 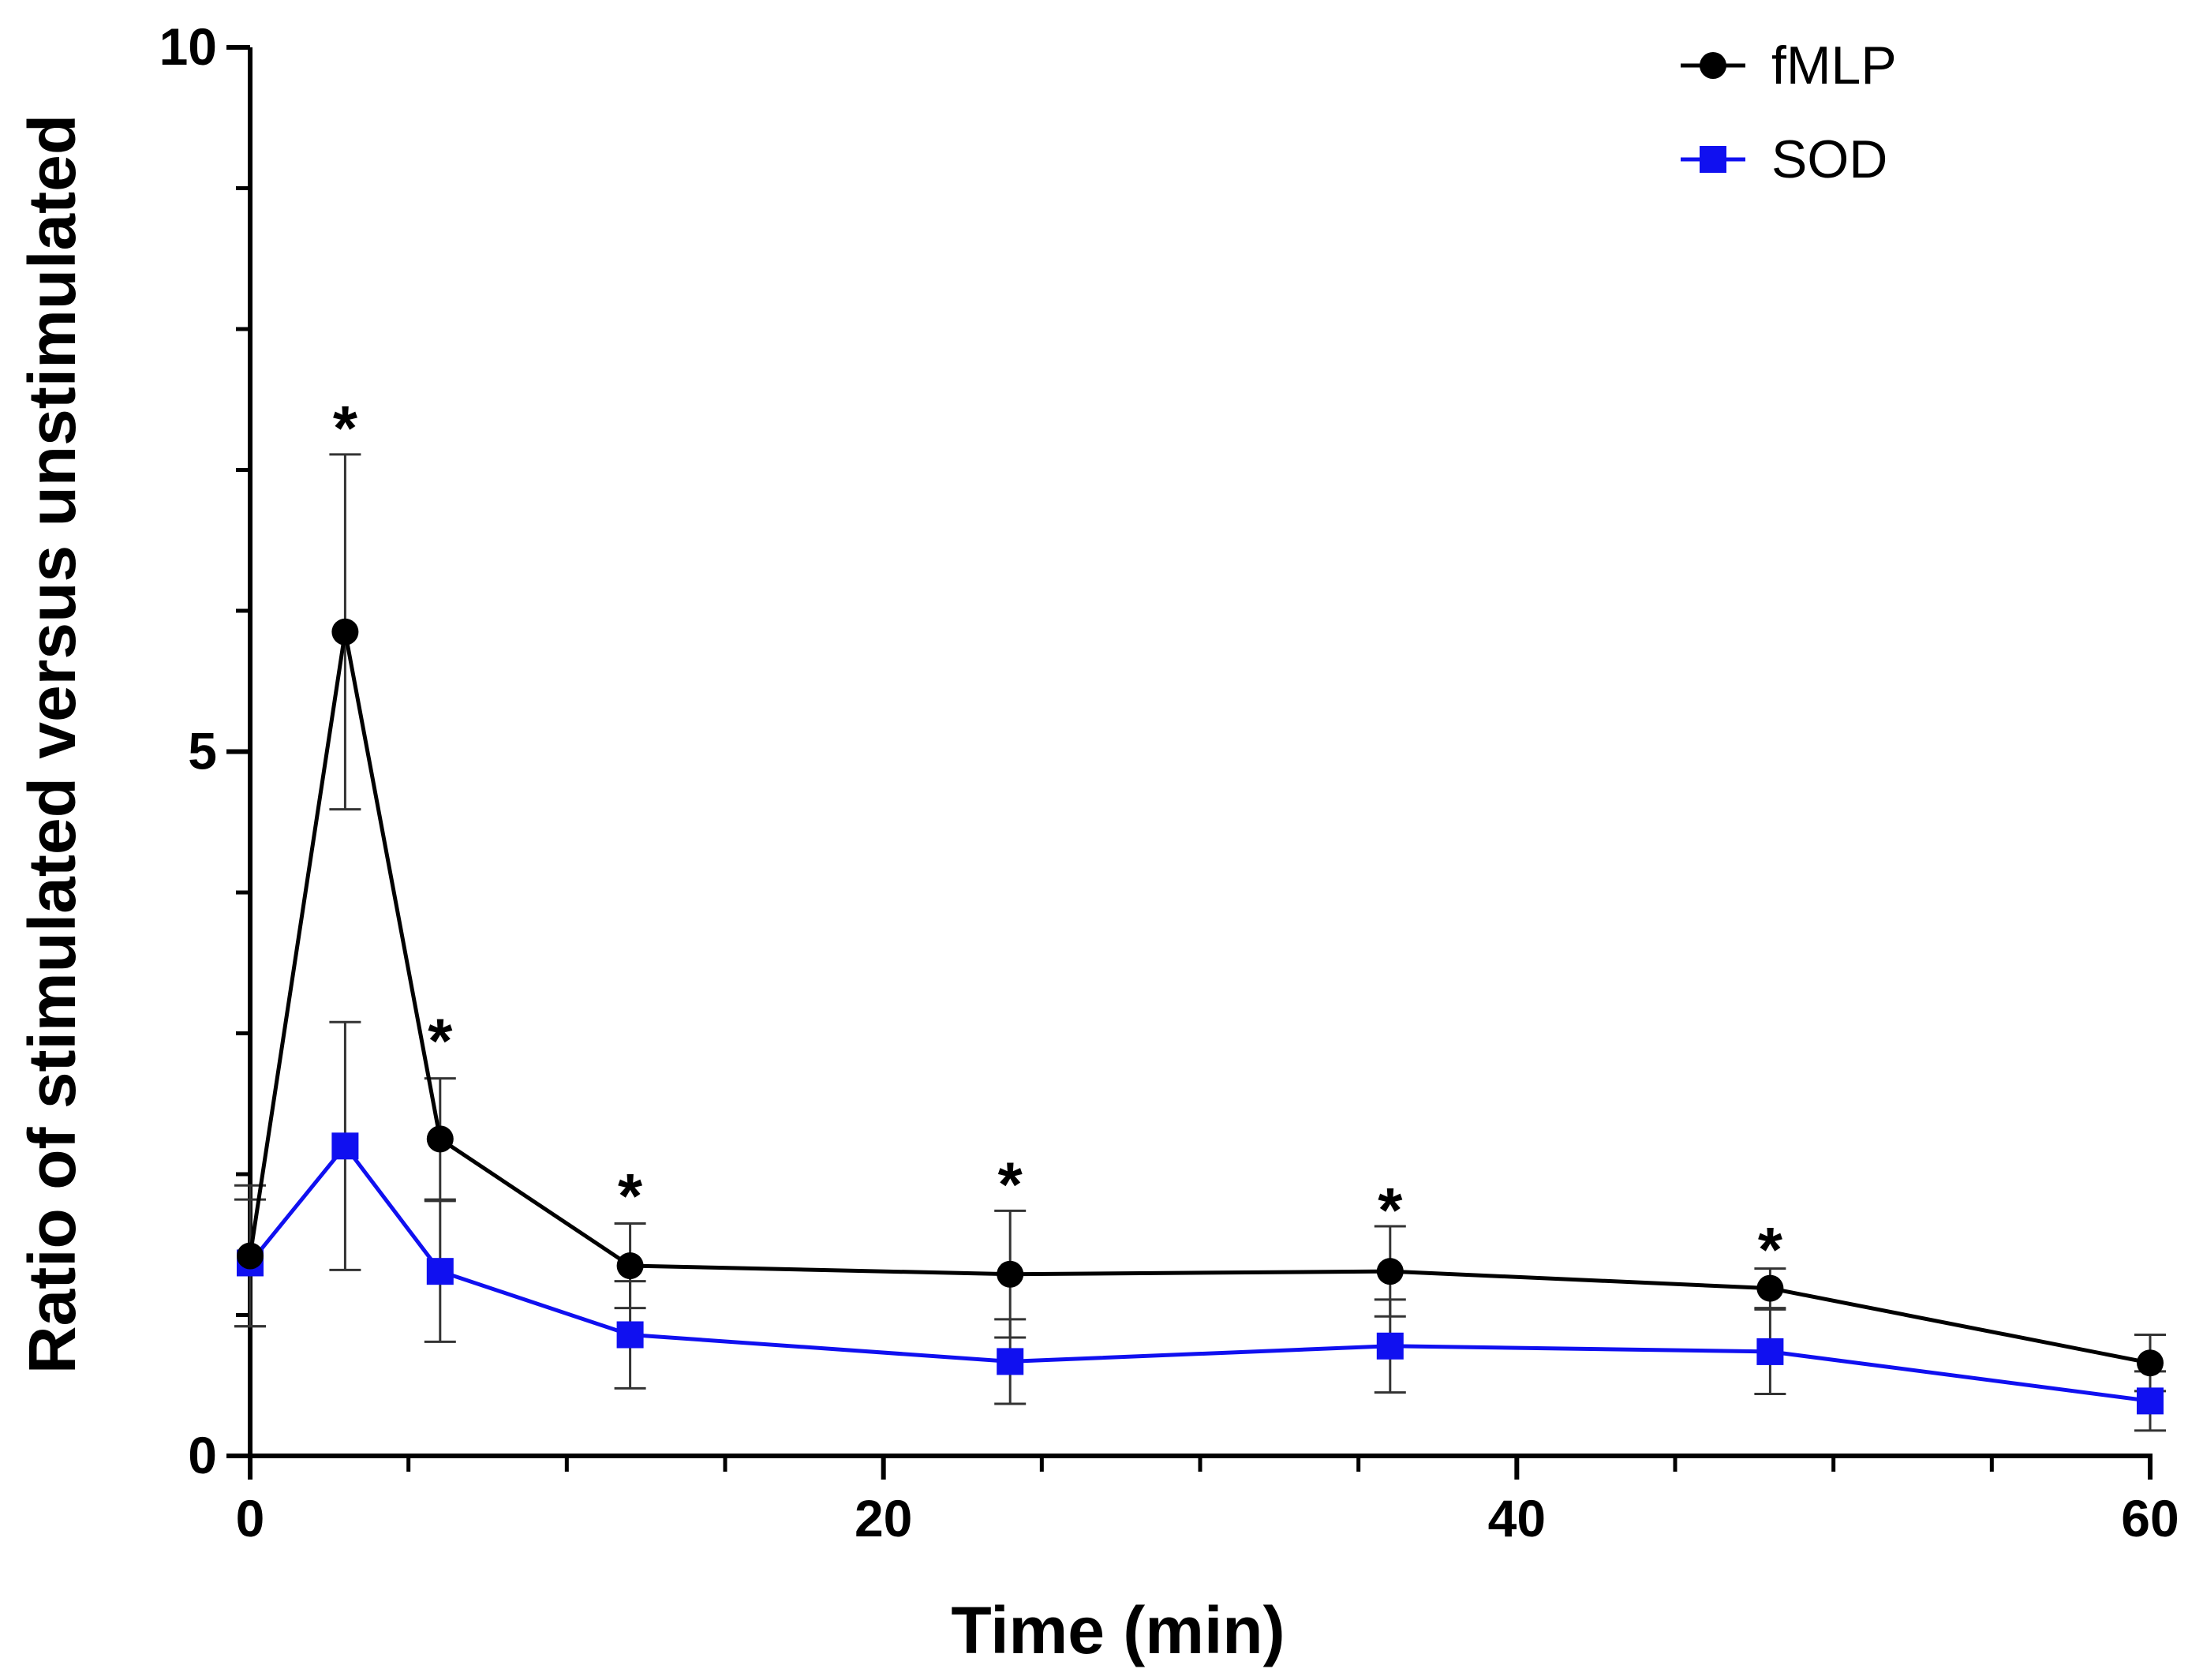 I want to click on legend-marker-square-icon, so click(x=1713, y=159).